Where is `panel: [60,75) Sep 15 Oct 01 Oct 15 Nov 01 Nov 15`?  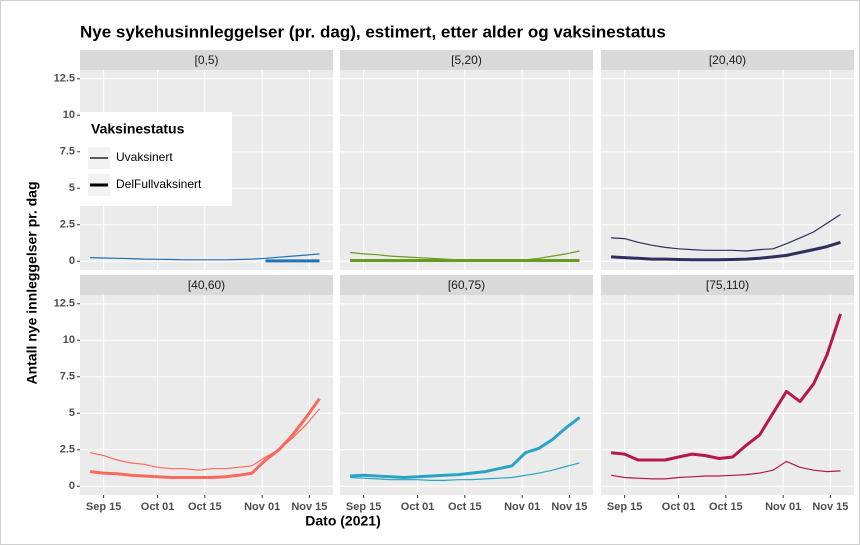 panel: [60,75) Sep 15 Oct 01 Oct 15 Nov 01 Nov 15 is located at coordinates (466, 394).